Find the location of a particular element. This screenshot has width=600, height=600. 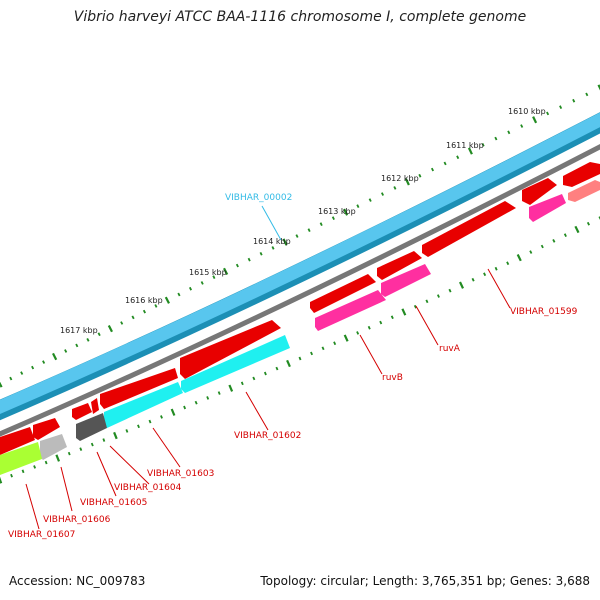

gene-label: VIBHAR_01603 is located at coordinates (180, 474).